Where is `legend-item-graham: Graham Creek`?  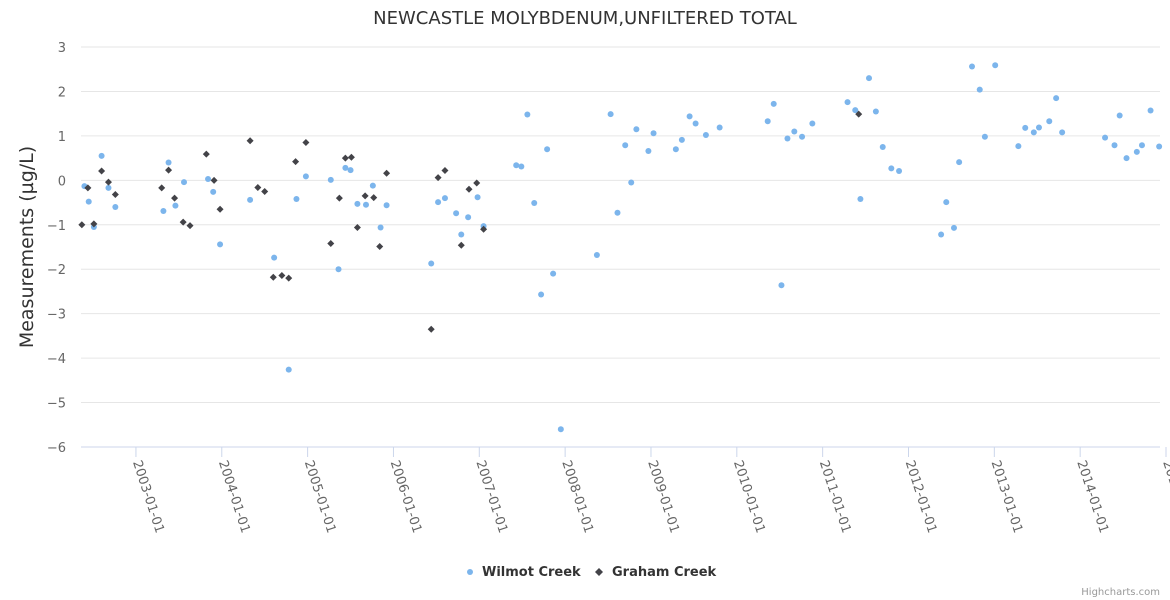
legend-item-graham: Graham Creek is located at coordinates (656, 572).